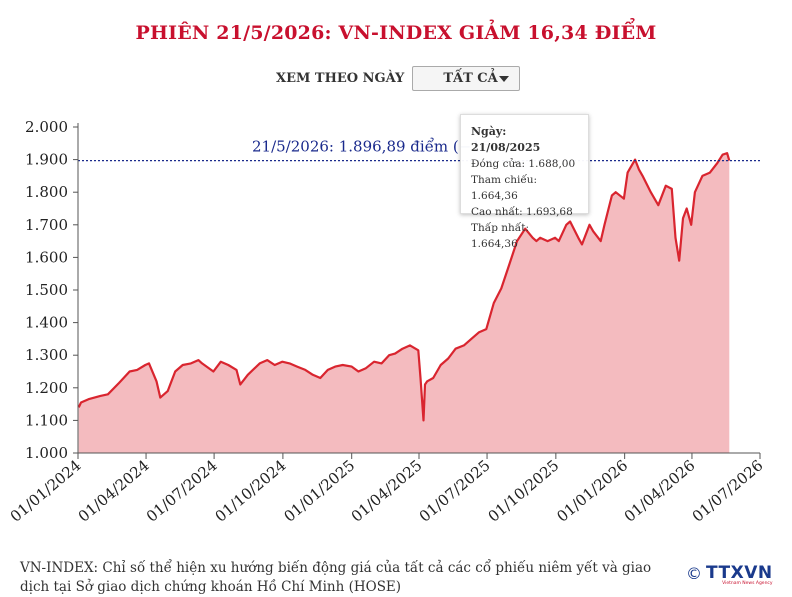 The image size is (792, 597). Describe the element at coordinates (251, 490) in the screenshot. I see `x-tick-label: 01/10/2024` at that location.